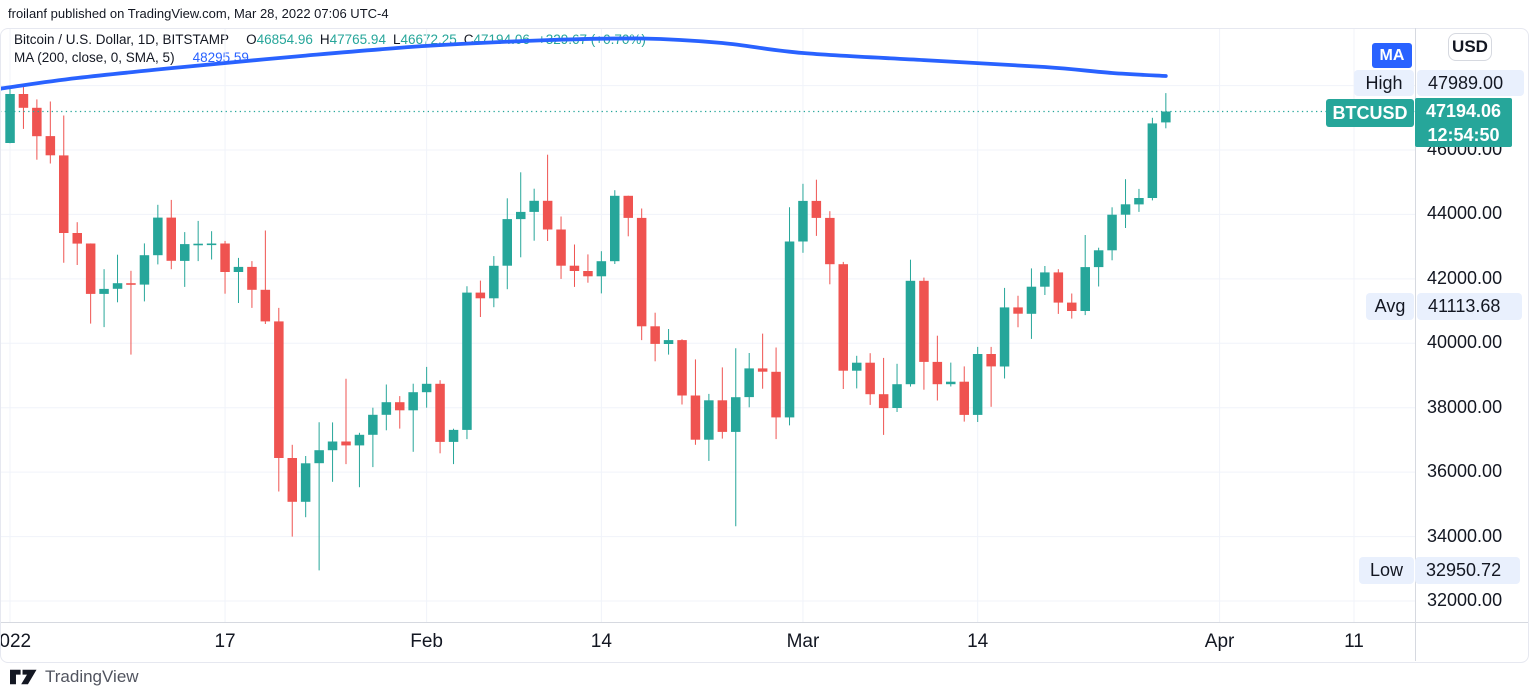 The height and width of the screenshot is (698, 1533). Describe the element at coordinates (1465, 600) in the screenshot. I see `price-axis-label: 32000.00` at that location.